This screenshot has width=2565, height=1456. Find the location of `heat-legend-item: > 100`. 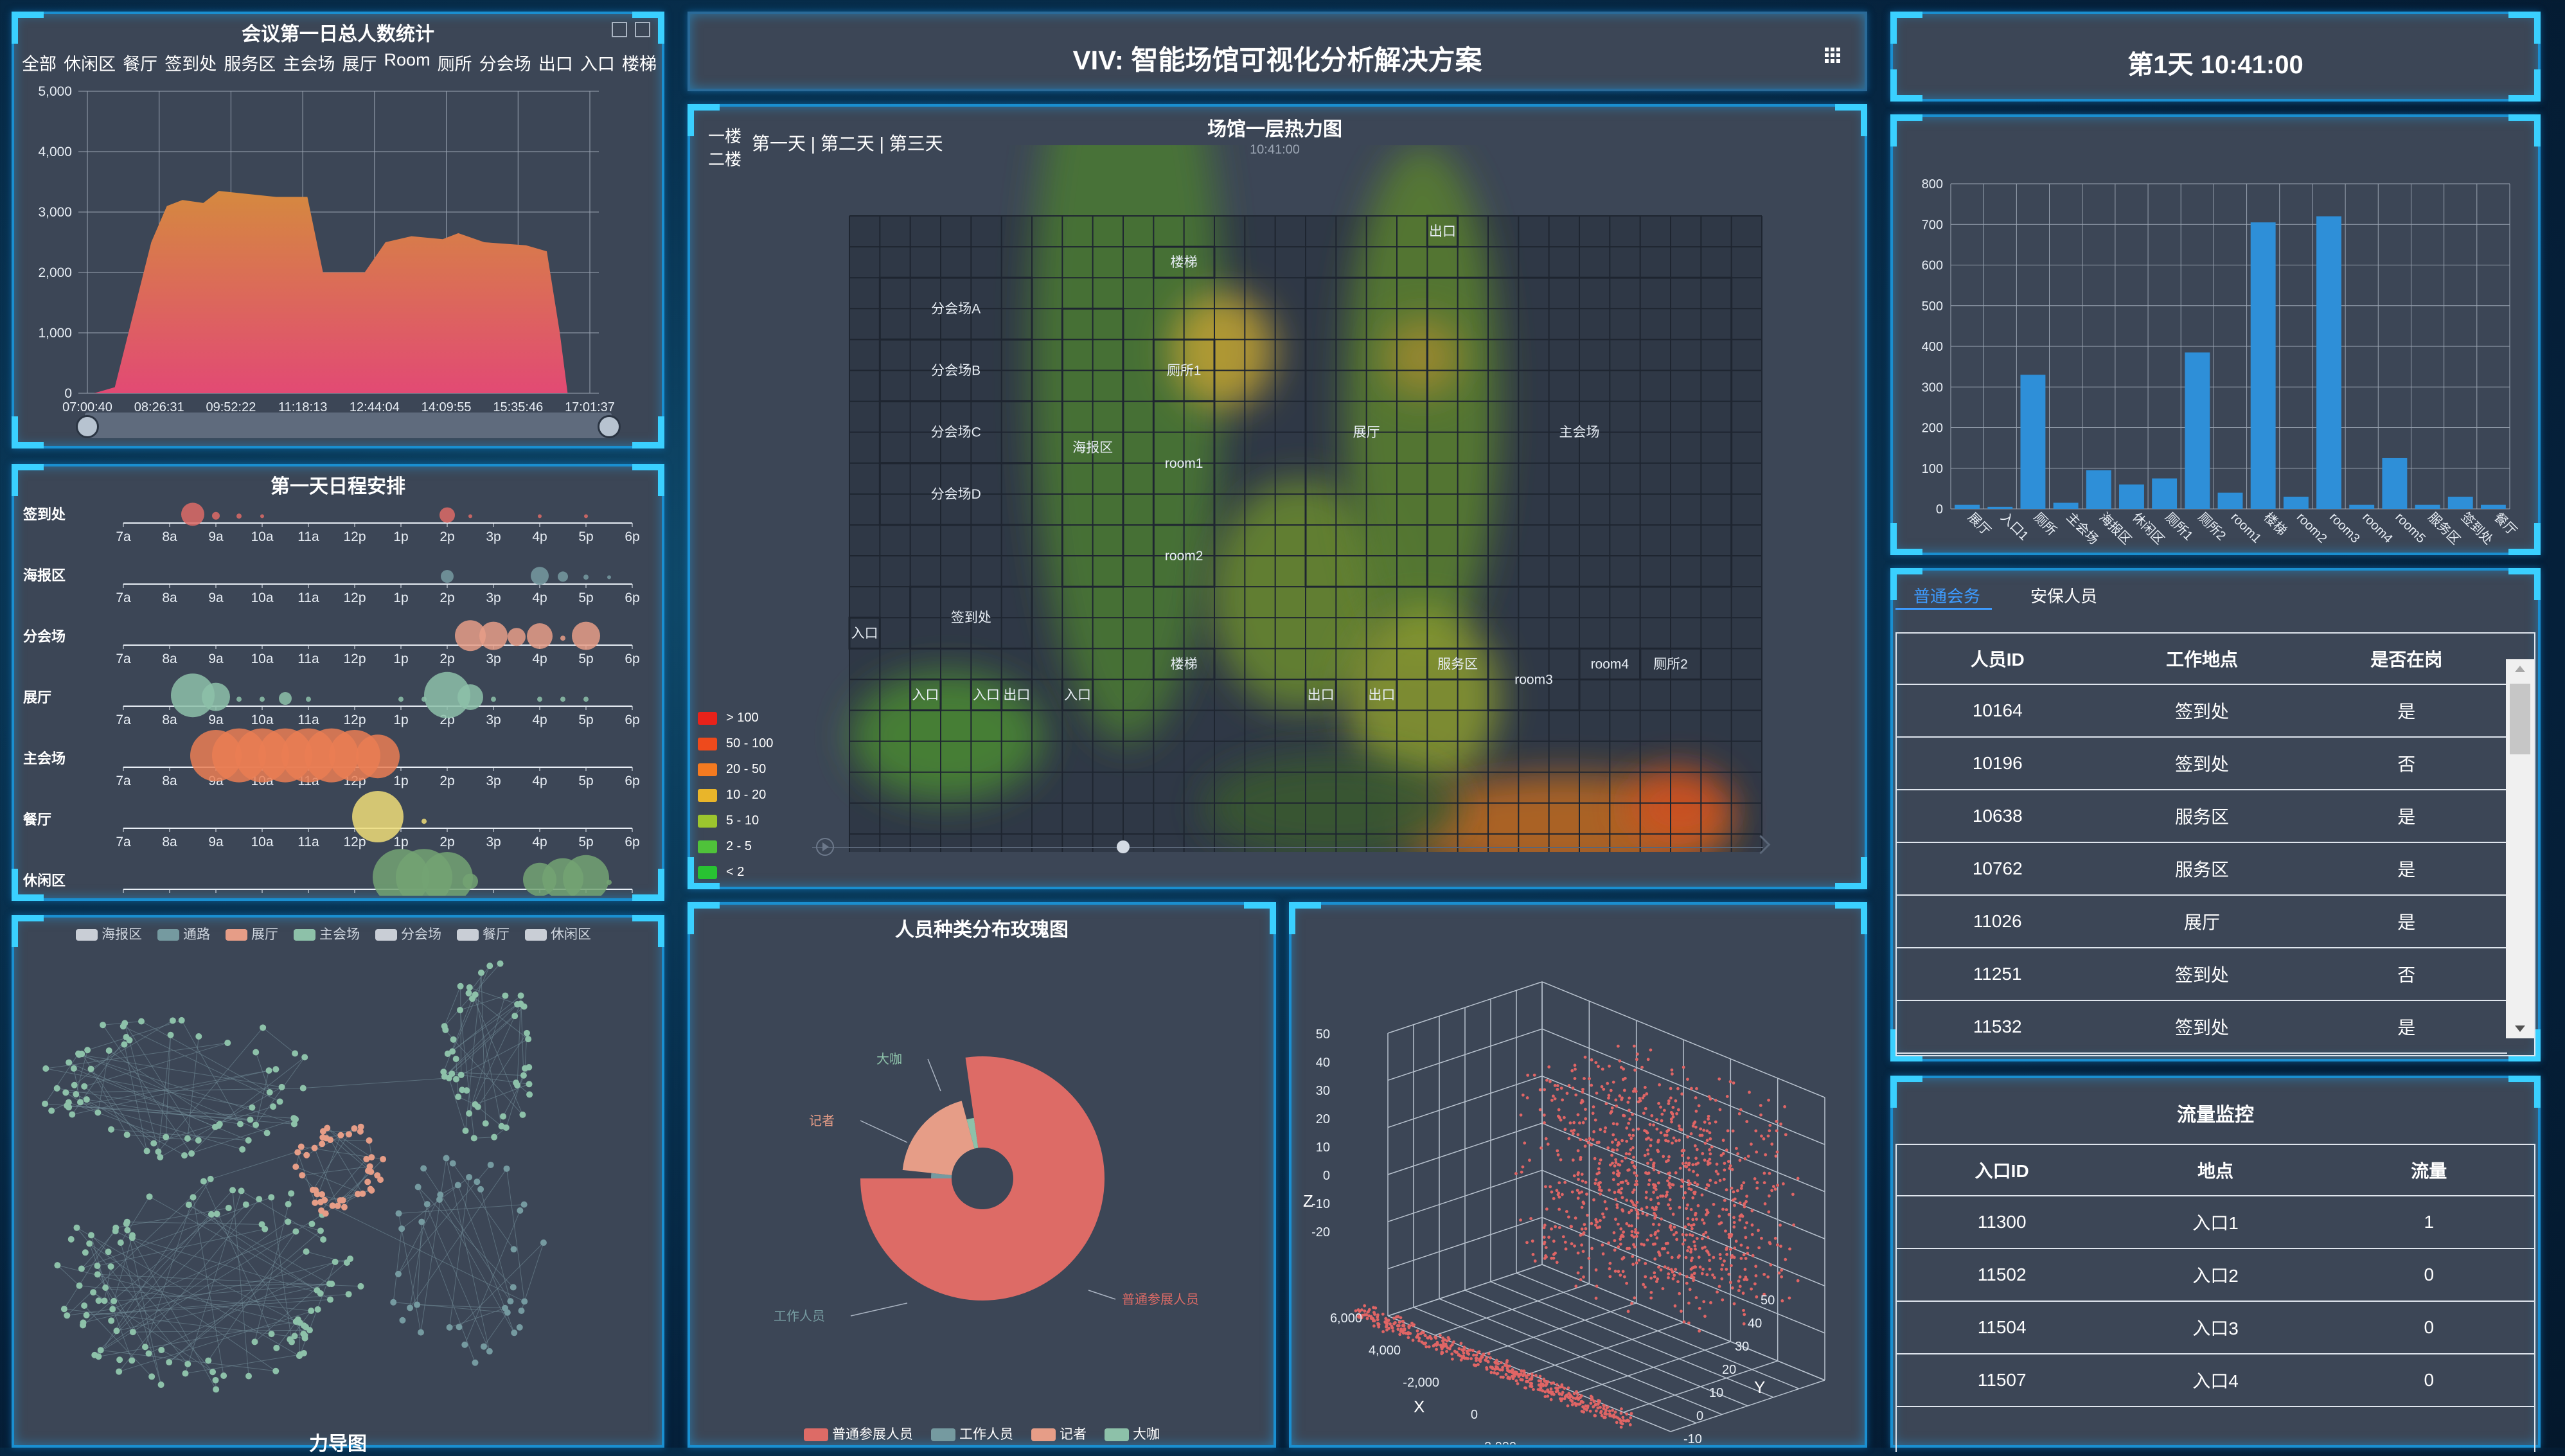

heat-legend-item: > 100 is located at coordinates (735, 718).